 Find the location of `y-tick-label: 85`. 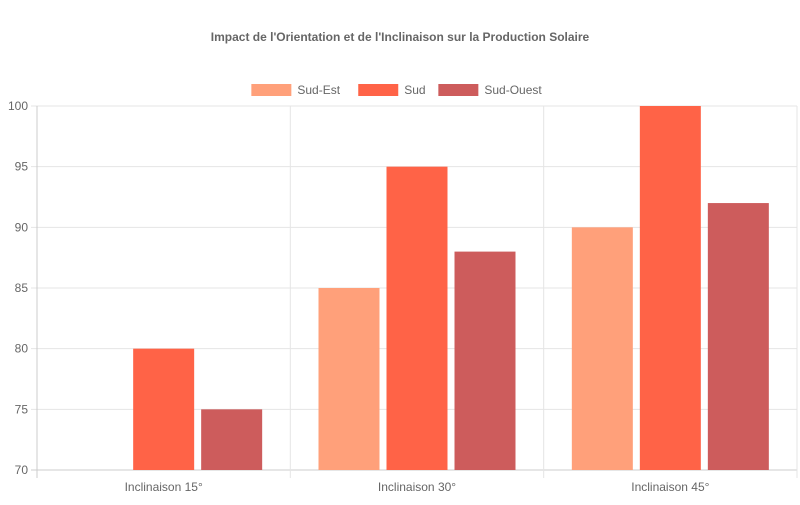

y-tick-label: 85 is located at coordinates (22, 288).